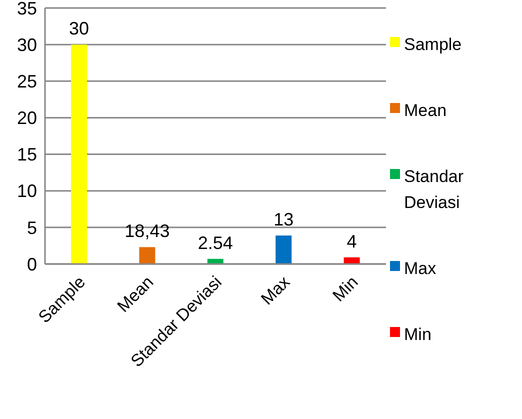 The width and height of the screenshot is (522, 419). I want to click on y-tick-label: 35, so click(26, 9).